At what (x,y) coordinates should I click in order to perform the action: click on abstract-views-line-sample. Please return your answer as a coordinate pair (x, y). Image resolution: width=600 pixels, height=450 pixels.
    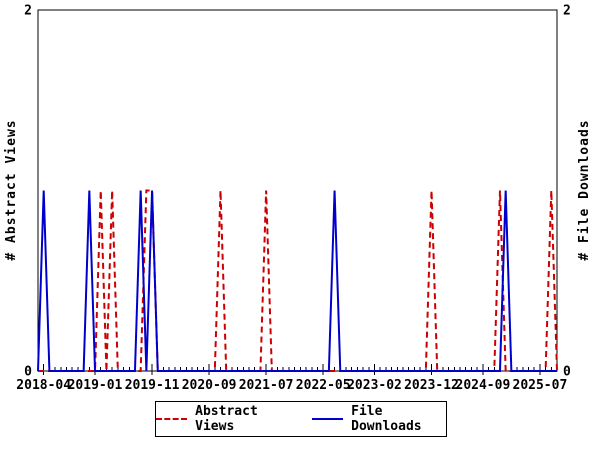
    Looking at the image, I should click on (172, 419).